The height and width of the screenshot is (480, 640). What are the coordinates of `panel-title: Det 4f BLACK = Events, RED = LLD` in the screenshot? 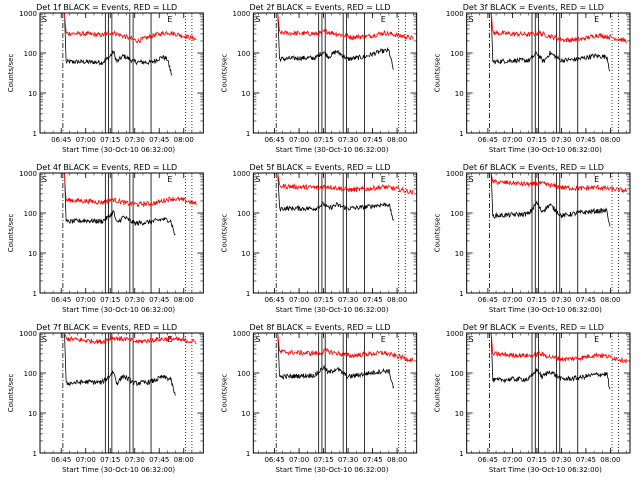 It's located at (106, 167).